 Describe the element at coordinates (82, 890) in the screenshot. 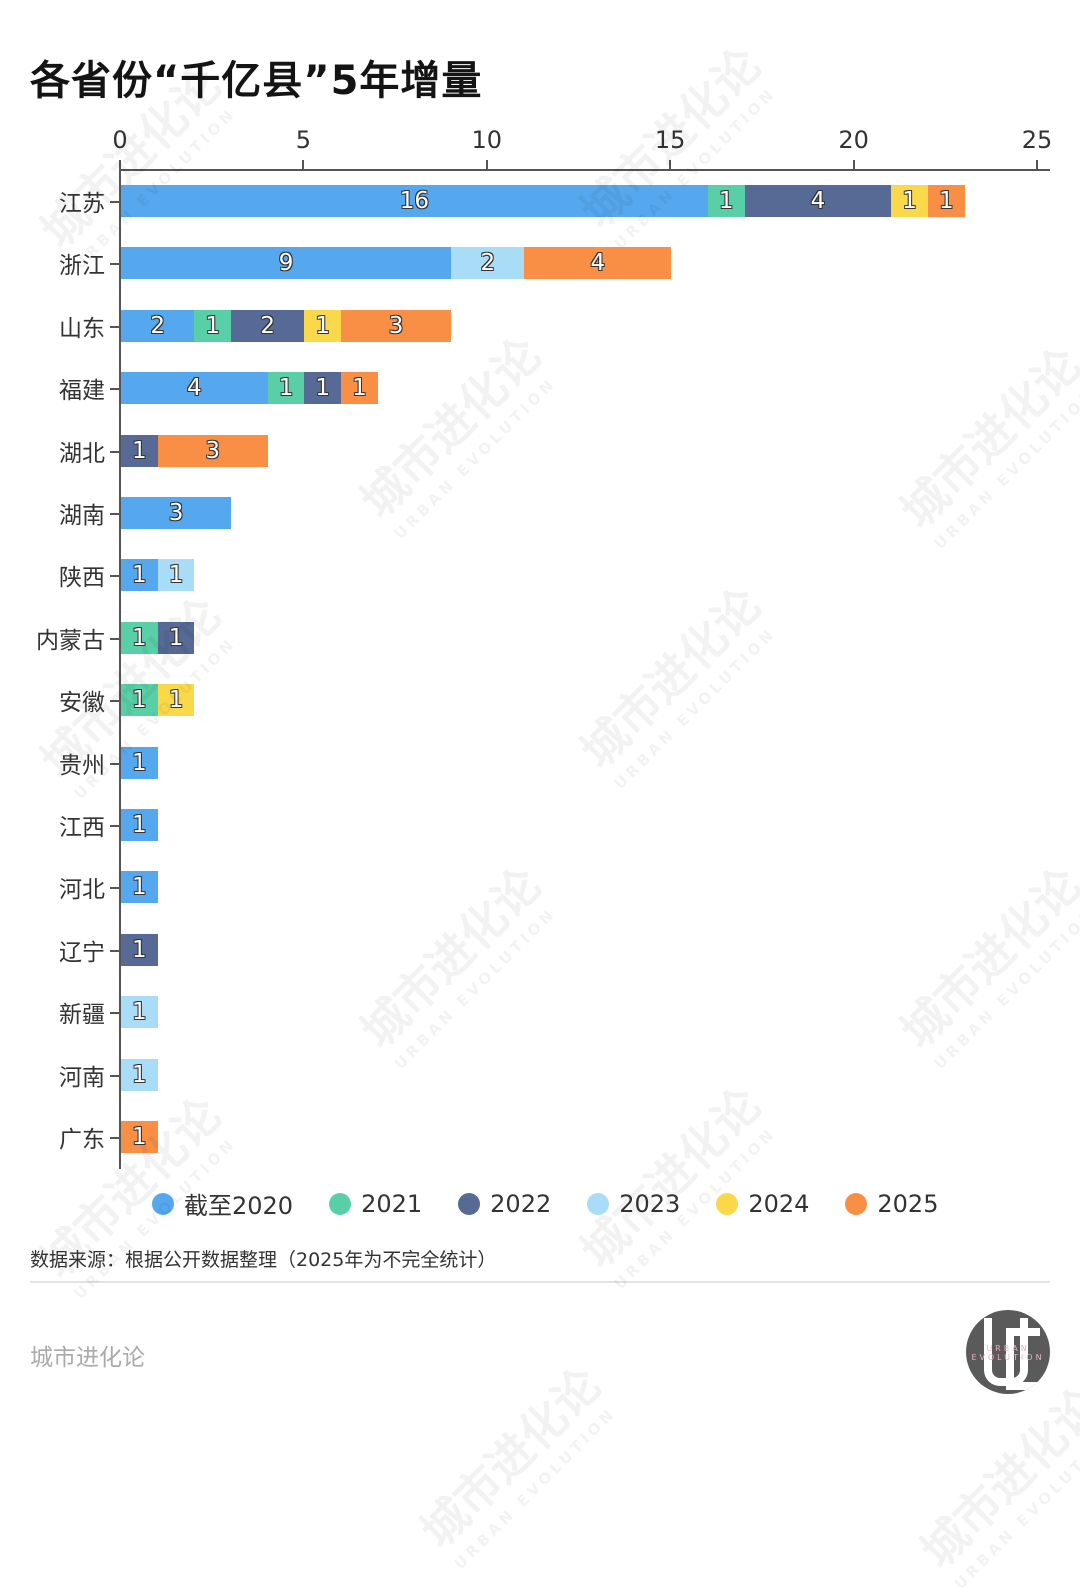

I see `category-label: 河北` at that location.